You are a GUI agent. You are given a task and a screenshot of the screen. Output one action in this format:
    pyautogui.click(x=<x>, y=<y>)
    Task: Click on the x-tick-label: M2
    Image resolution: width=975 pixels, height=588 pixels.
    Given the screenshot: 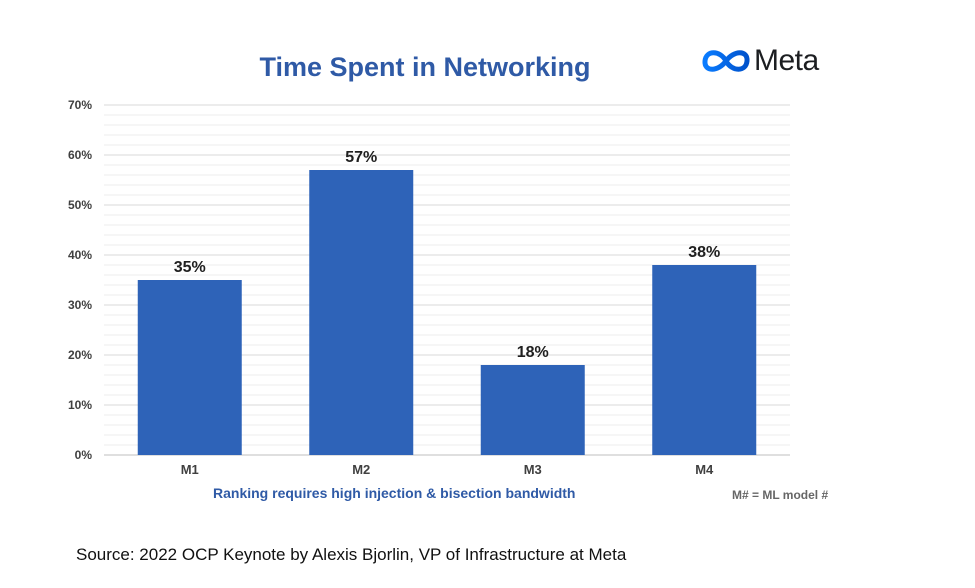 What is the action you would take?
    pyautogui.click(x=361, y=469)
    